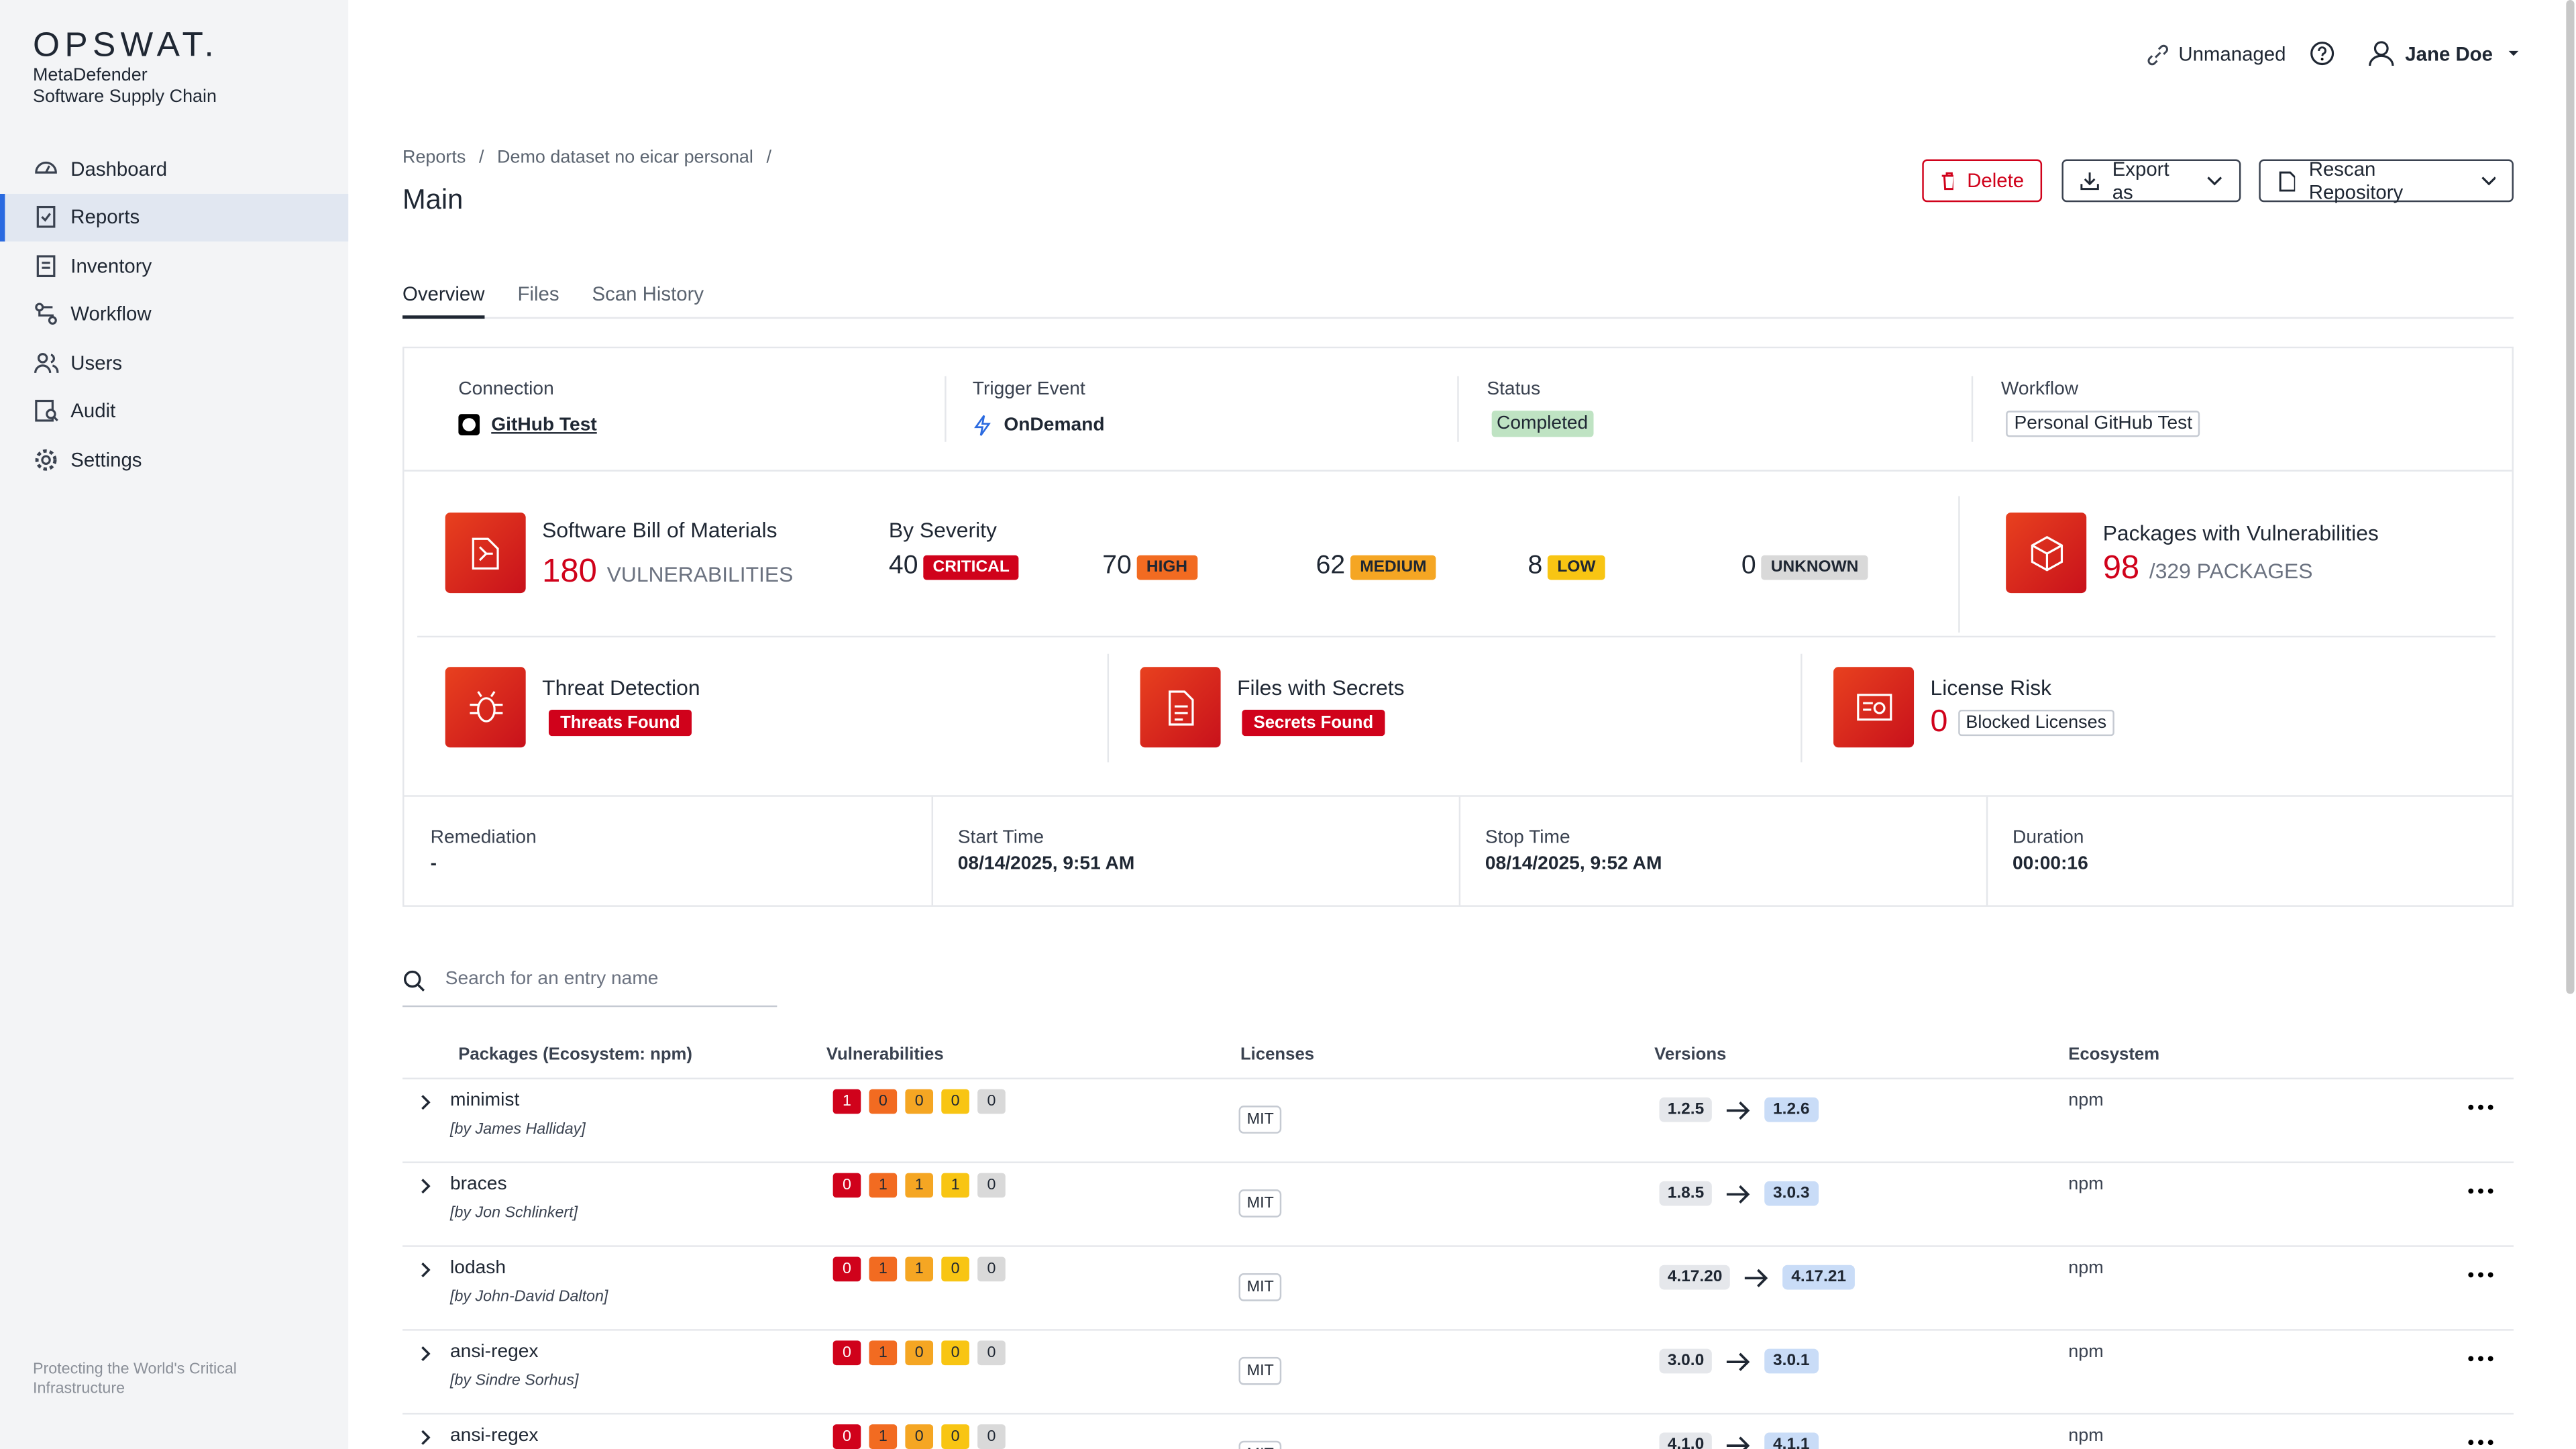  I want to click on nav-item: Inventory, so click(174, 265).